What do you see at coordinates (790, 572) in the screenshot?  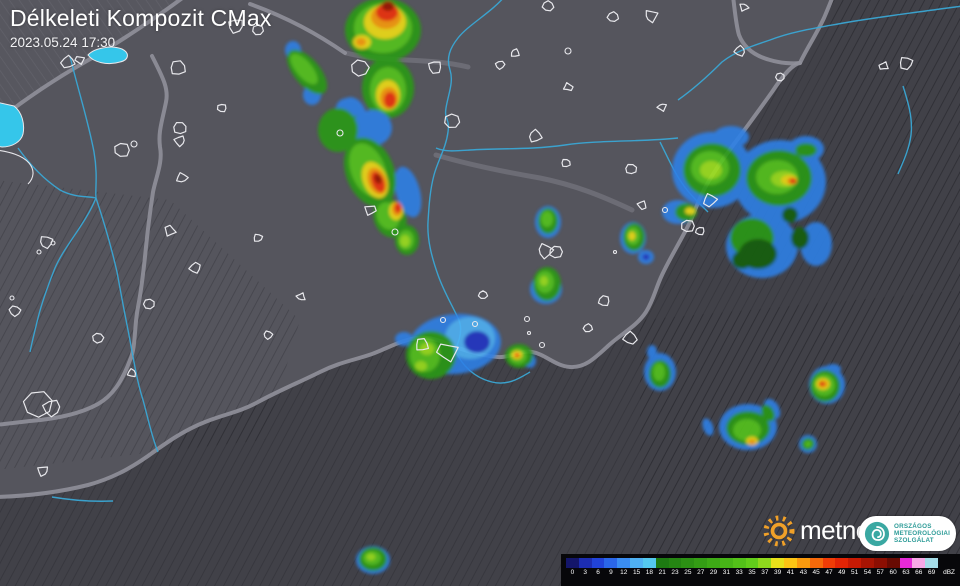 I see `dbz-tick: 41` at bounding box center [790, 572].